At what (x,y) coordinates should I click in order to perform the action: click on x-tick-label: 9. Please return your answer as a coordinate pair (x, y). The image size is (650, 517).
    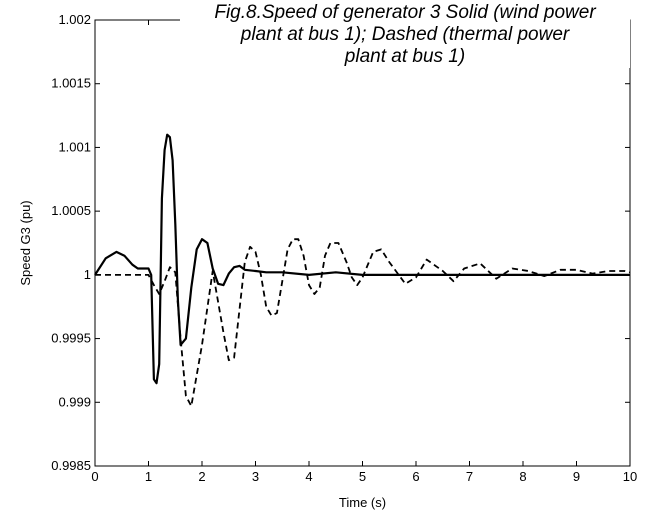
    Looking at the image, I should click on (576, 476).